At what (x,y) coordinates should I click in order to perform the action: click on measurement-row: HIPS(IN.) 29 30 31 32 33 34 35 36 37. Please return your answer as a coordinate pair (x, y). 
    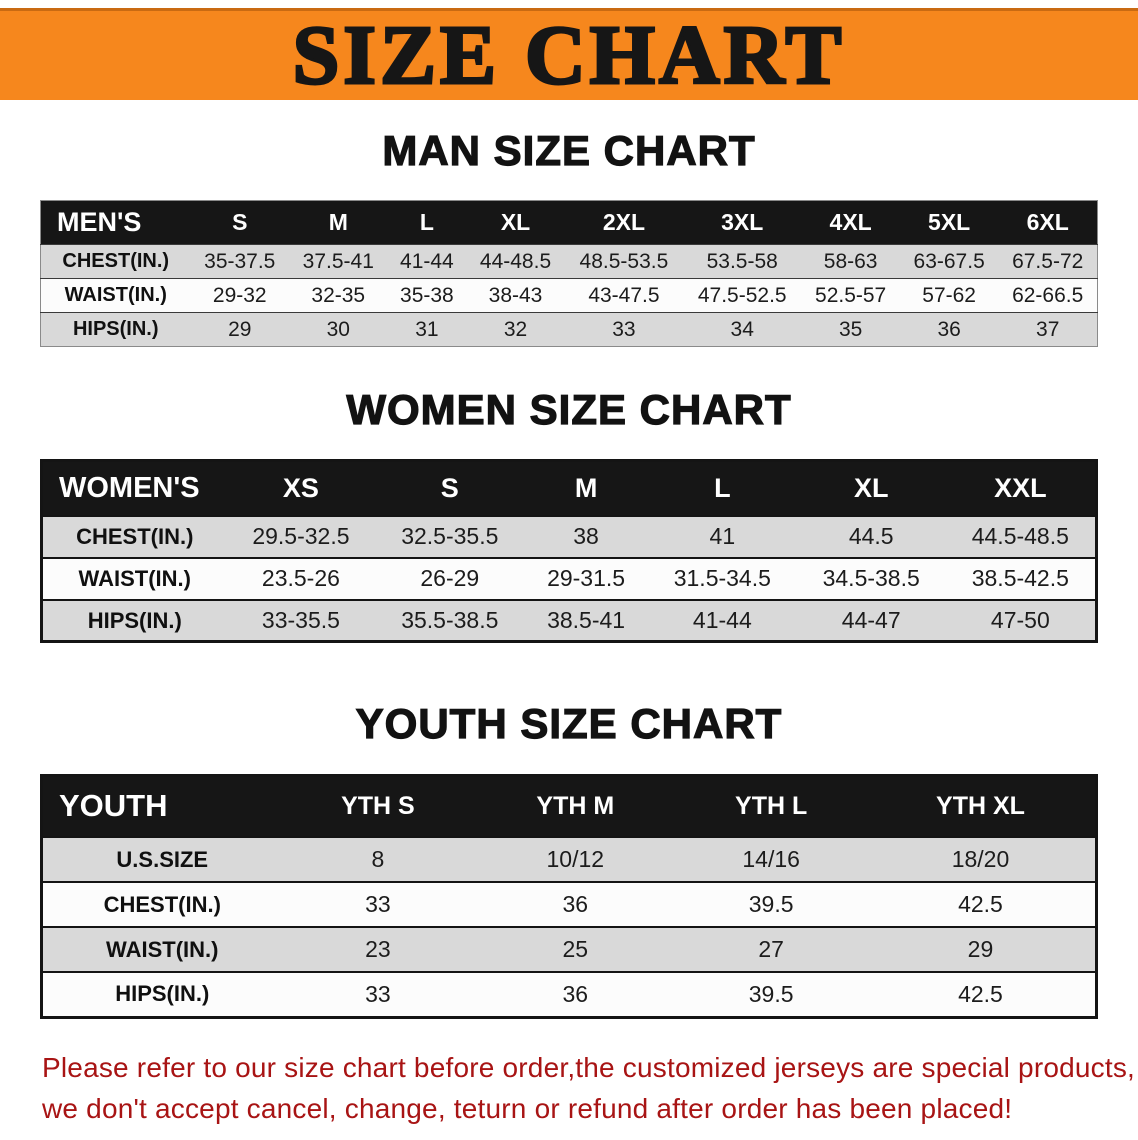
    Looking at the image, I should click on (569, 329).